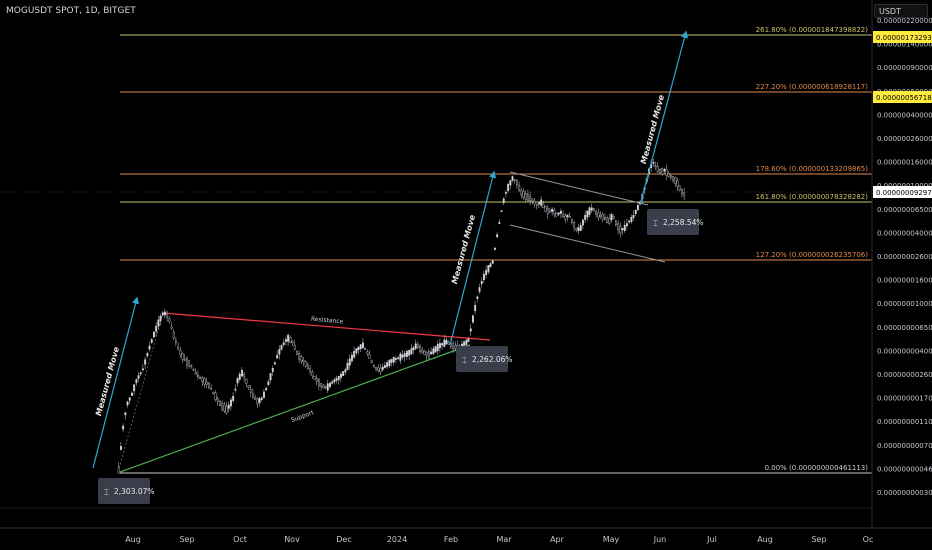 Image resolution: width=932 pixels, height=550 pixels. What do you see at coordinates (904, 98) in the screenshot?
I see `price-tag-label: 0.000000567187171` at bounding box center [904, 98].